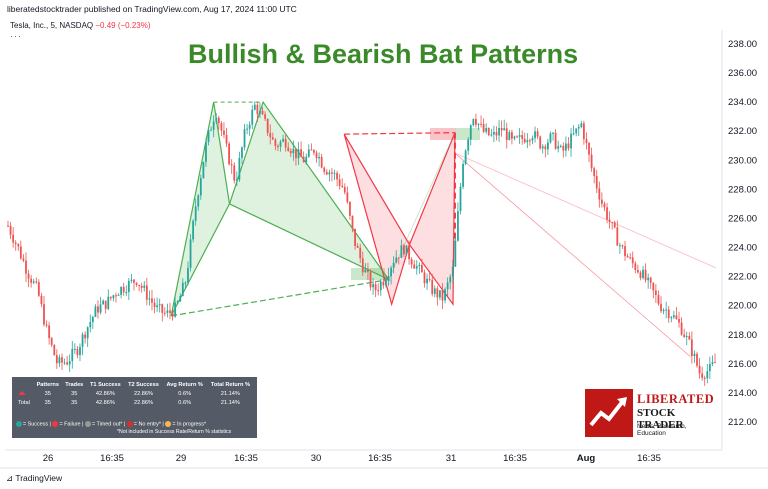 This screenshot has width=768, height=489. Describe the element at coordinates (660, 419) in the screenshot. I see `logo-line2: STOCK TRADER` at that location.